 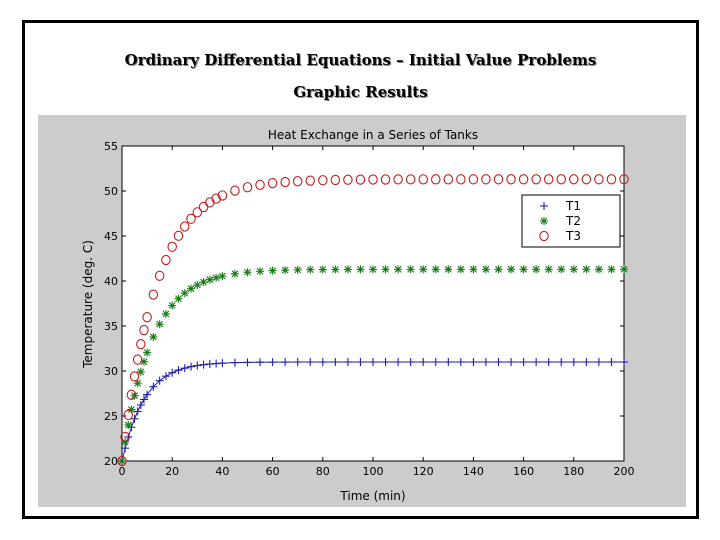 I want to click on legend-label-T2: T2, so click(x=573, y=221).